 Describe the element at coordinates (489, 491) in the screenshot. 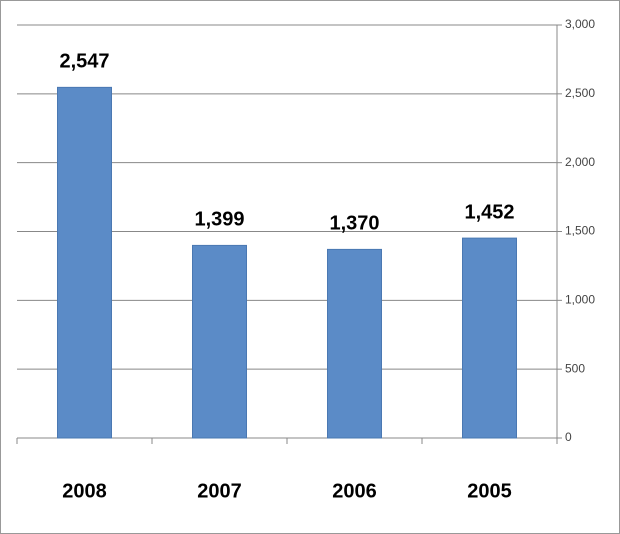

I see `x-tick-label: 2005` at that location.